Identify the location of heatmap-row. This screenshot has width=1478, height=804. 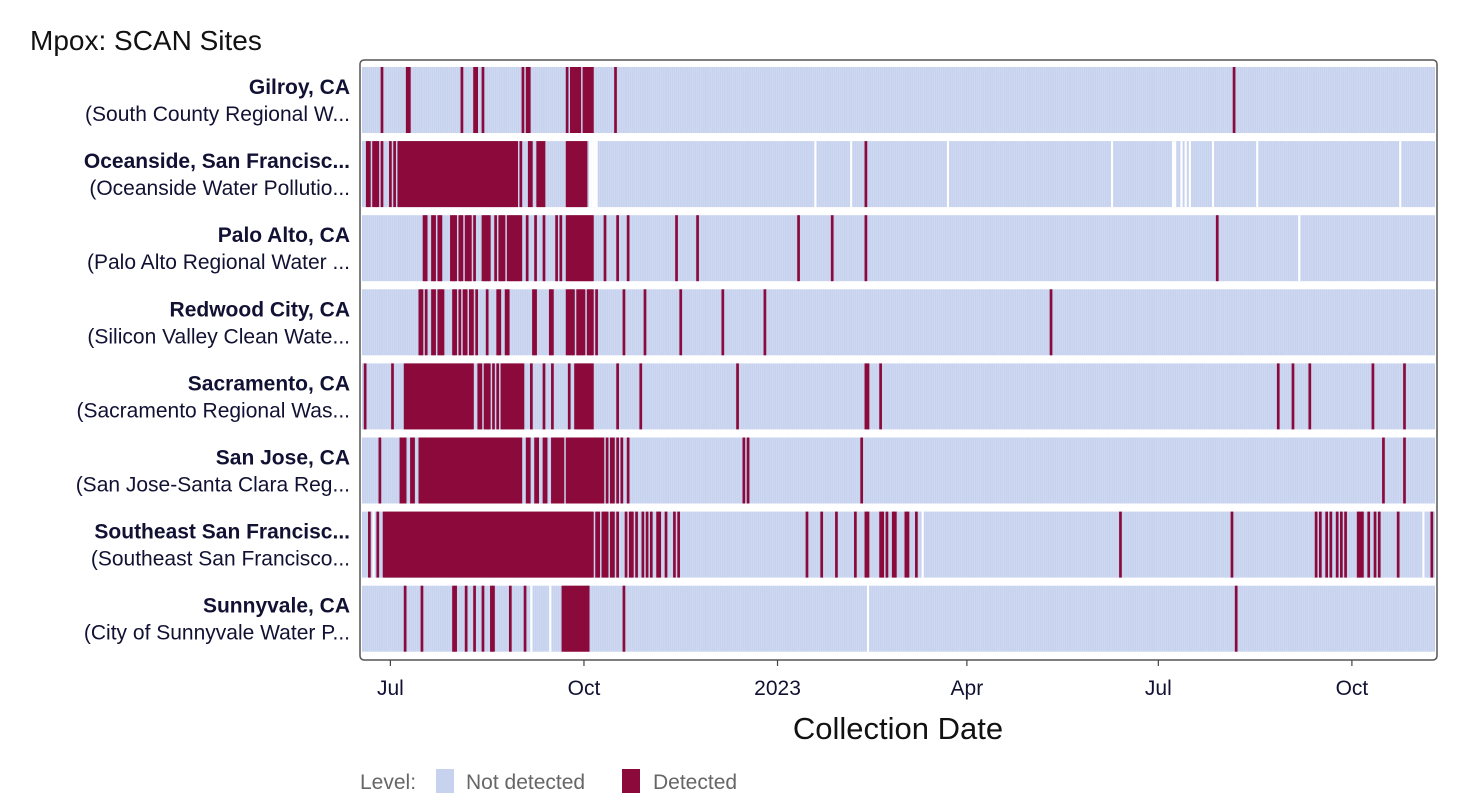
(898, 100).